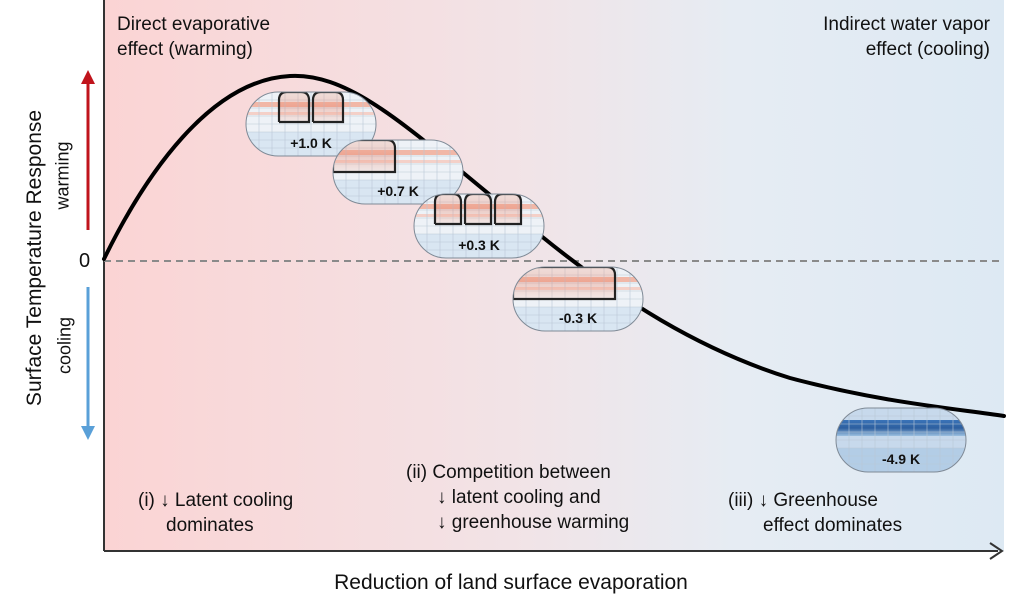 This screenshot has height=614, width=1022. What do you see at coordinates (64, 345) in the screenshot?
I see `cooling-label: cooling` at bounding box center [64, 345].